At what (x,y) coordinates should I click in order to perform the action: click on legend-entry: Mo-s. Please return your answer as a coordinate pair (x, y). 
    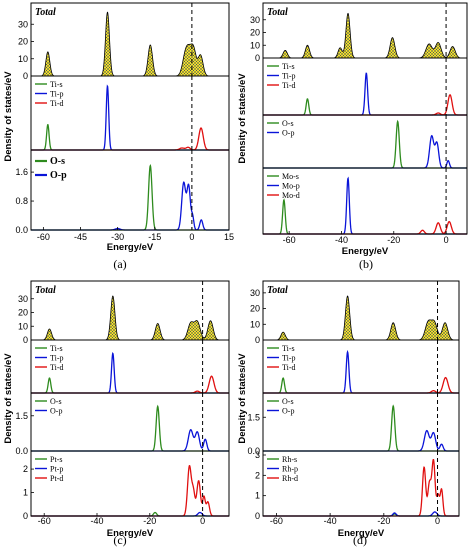
    Looking at the image, I should click on (290, 176).